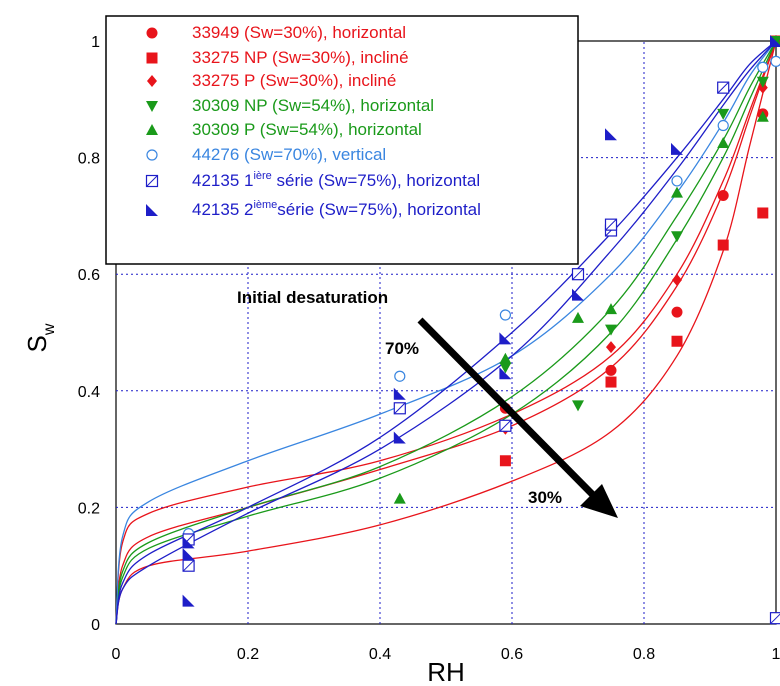 The height and width of the screenshot is (686, 780). I want to click on x-tick-label: 1, so click(776, 654).